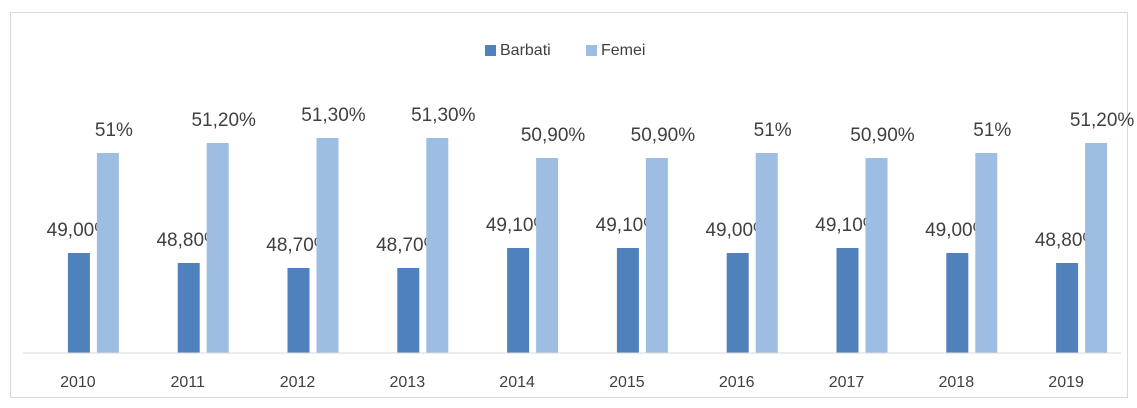  Describe the element at coordinates (517, 382) in the screenshot. I see `x-tick-label: 2014` at that location.